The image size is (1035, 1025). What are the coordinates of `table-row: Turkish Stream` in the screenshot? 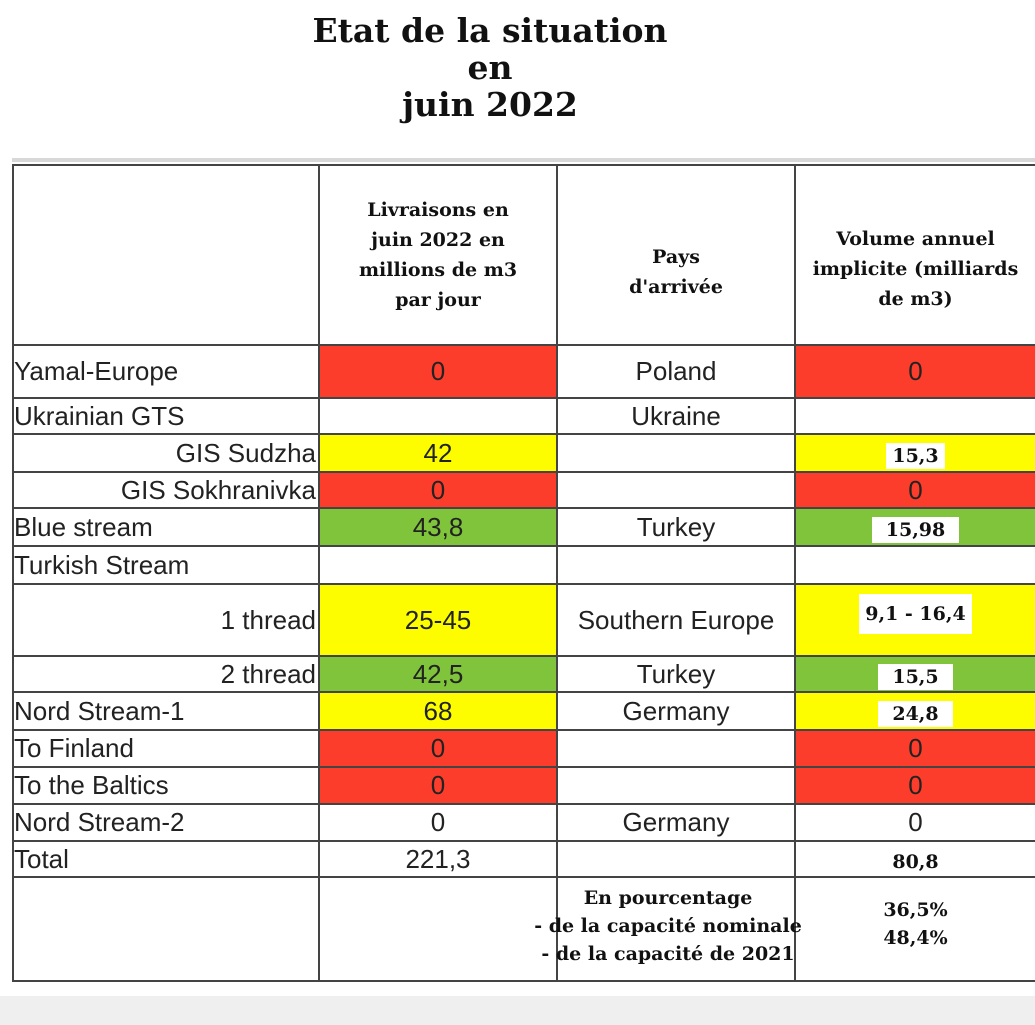 It's located at (523, 565).